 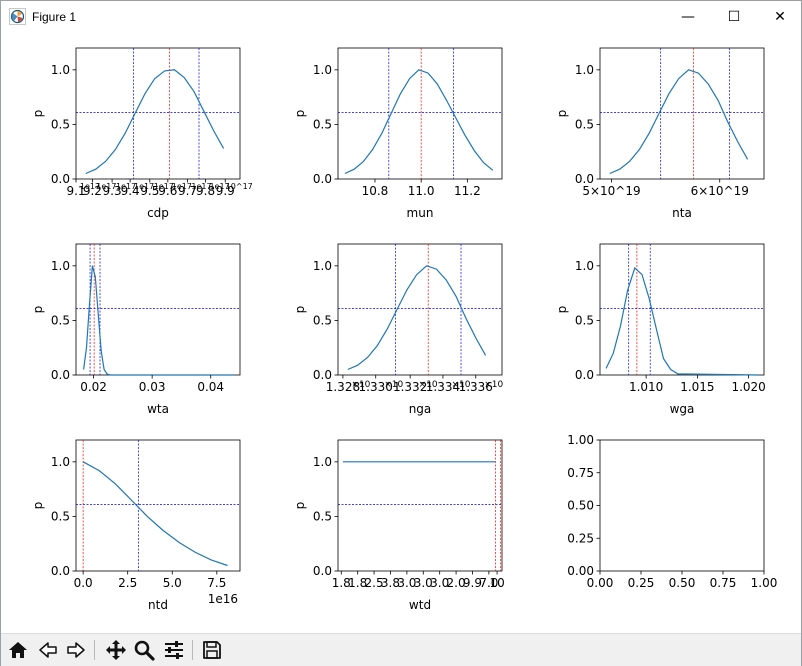 What do you see at coordinates (401, 16) in the screenshot?
I see `title-bar: Figure 1 — ☐ ✕` at bounding box center [401, 16].